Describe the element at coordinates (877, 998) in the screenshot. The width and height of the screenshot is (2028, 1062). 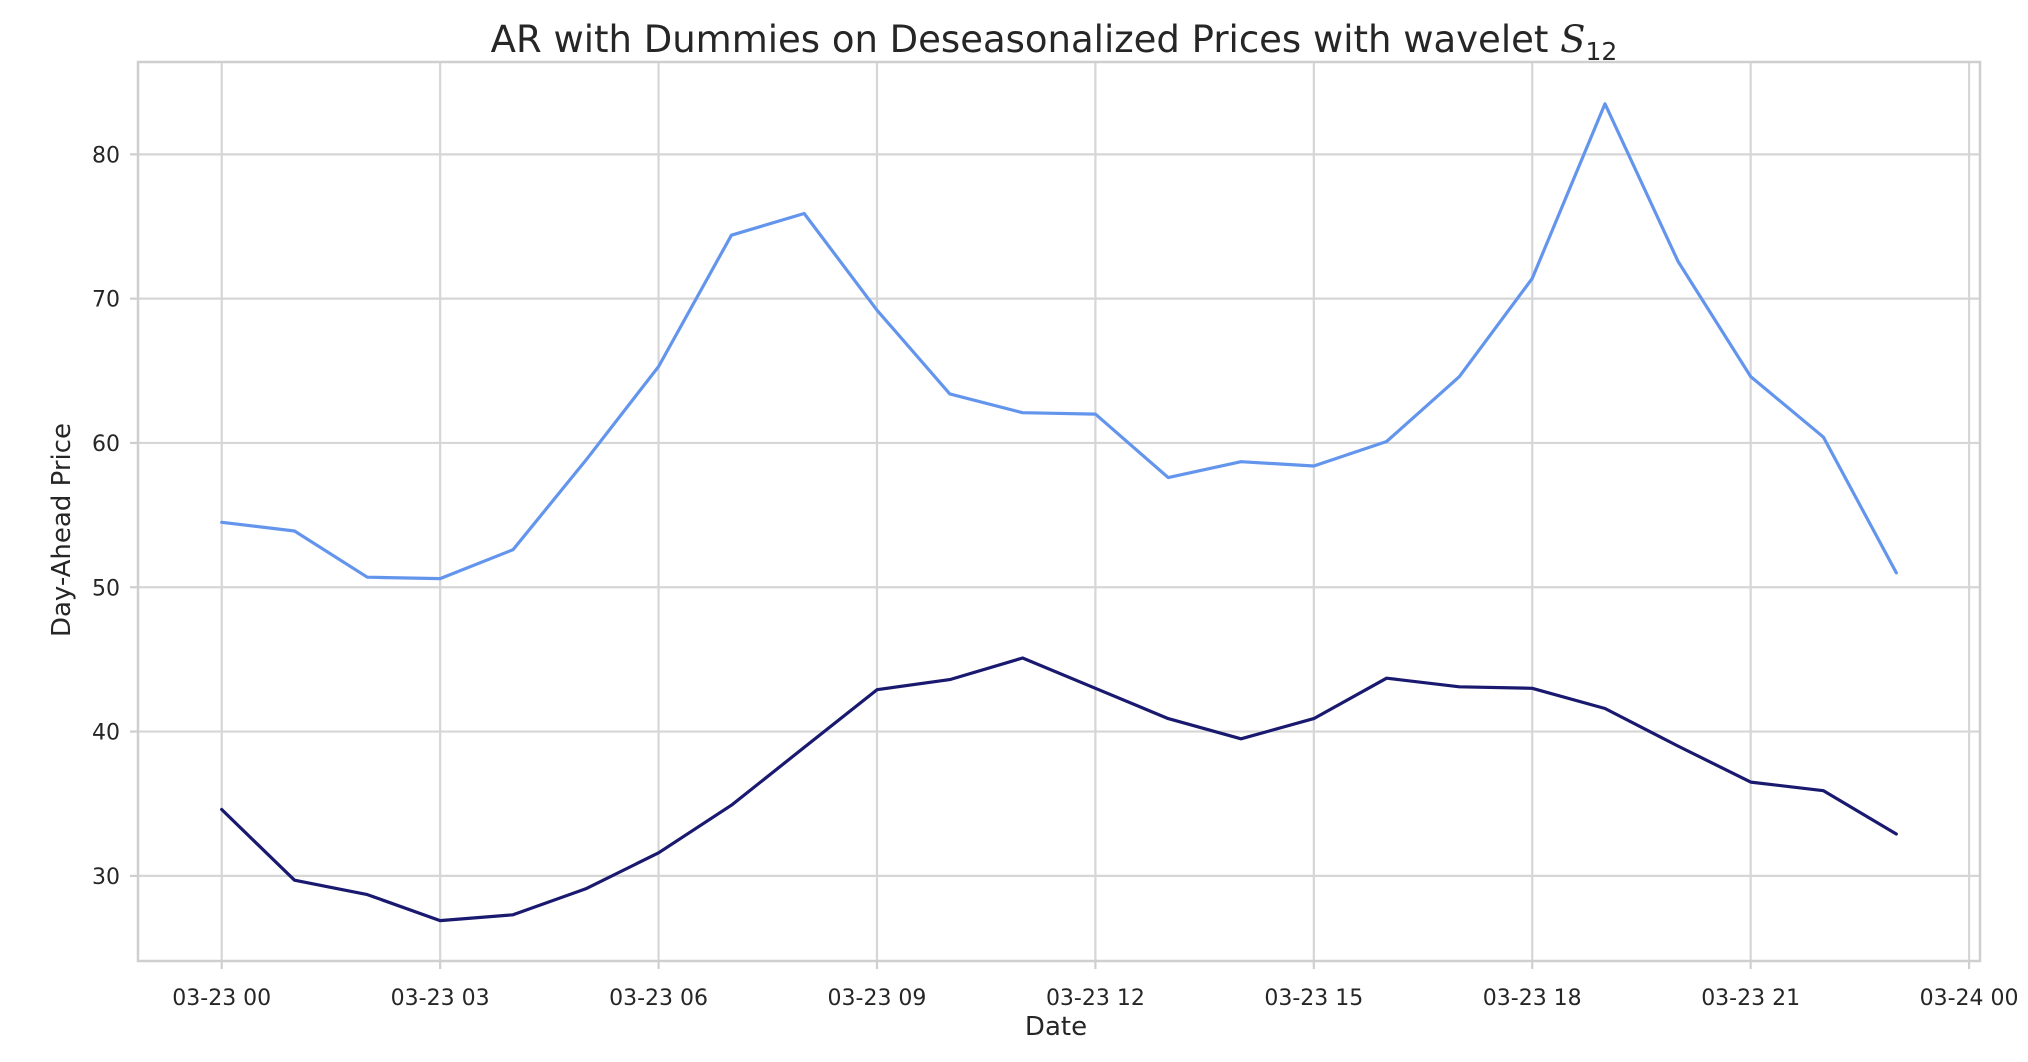
I see `x-tick-label: 03-23 09` at that location.